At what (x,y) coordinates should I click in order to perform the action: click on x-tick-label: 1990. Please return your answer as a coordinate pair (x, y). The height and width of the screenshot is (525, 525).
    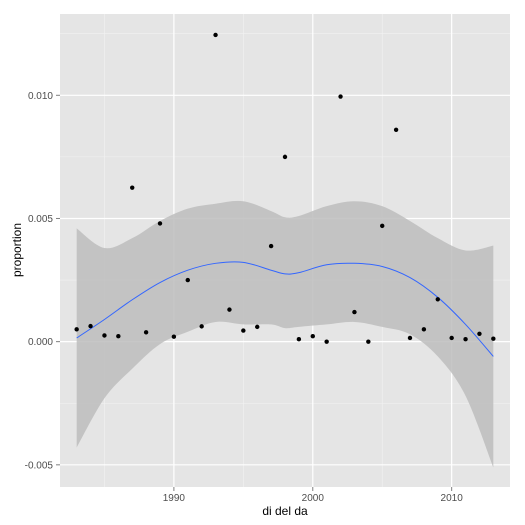
    Looking at the image, I should click on (174, 498).